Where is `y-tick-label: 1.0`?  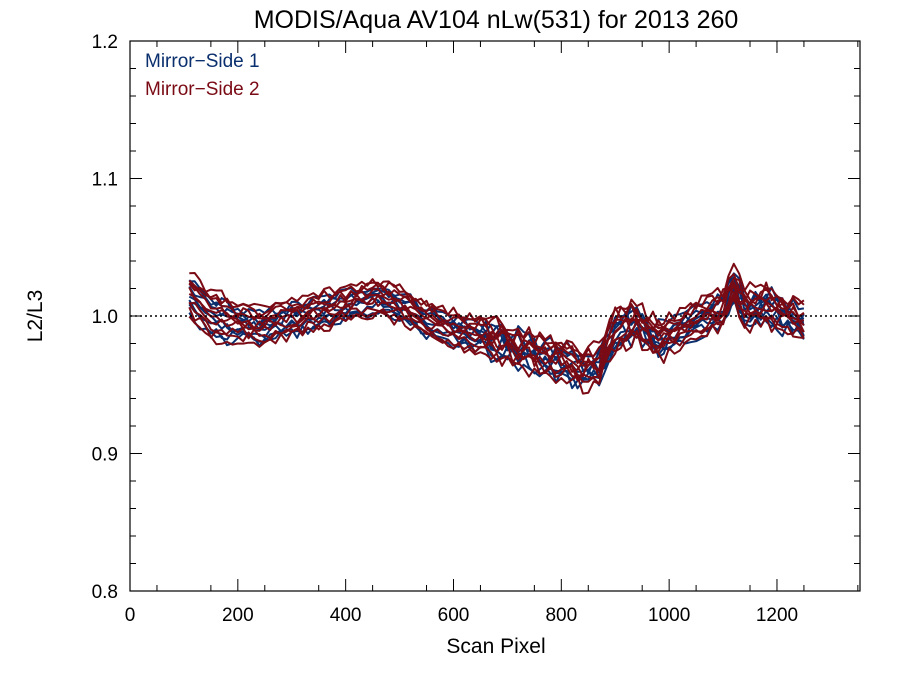
y-tick-label: 1.0 is located at coordinates (105, 317).